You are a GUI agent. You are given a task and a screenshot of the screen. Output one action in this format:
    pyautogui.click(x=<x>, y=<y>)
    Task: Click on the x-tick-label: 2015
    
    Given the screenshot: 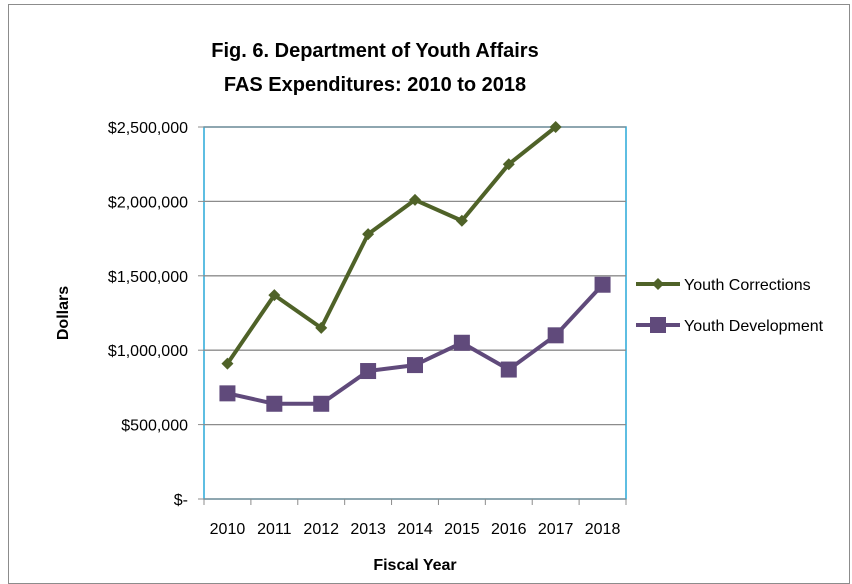 What is the action you would take?
    pyautogui.click(x=462, y=529)
    